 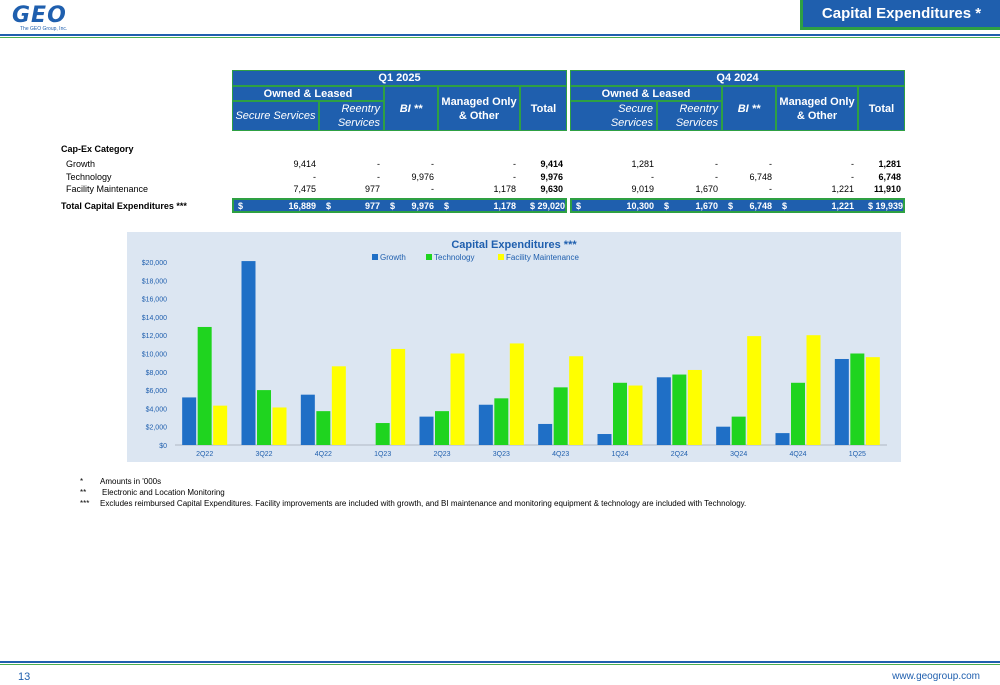 What do you see at coordinates (885, 206) in the screenshot?
I see `grand-total-value: $ 19,939` at bounding box center [885, 206].